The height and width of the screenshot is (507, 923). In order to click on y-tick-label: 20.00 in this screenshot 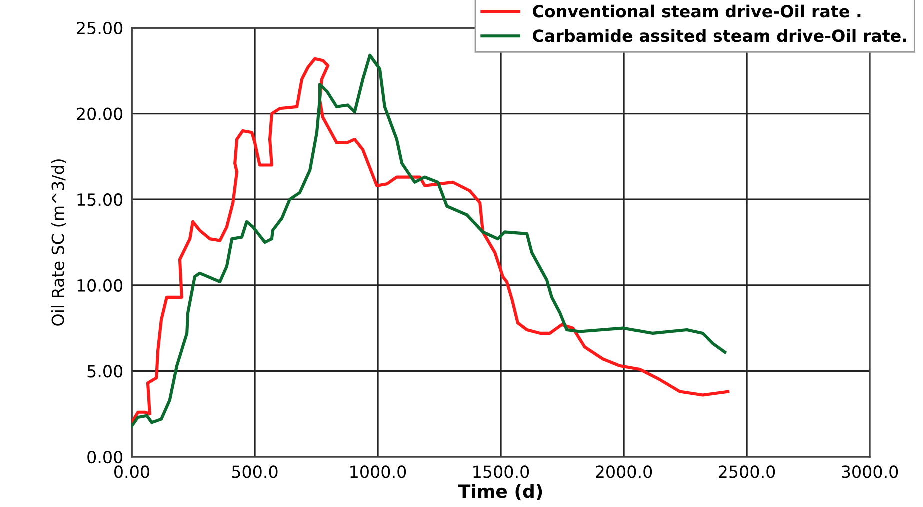, I will do `click(100, 114)`.